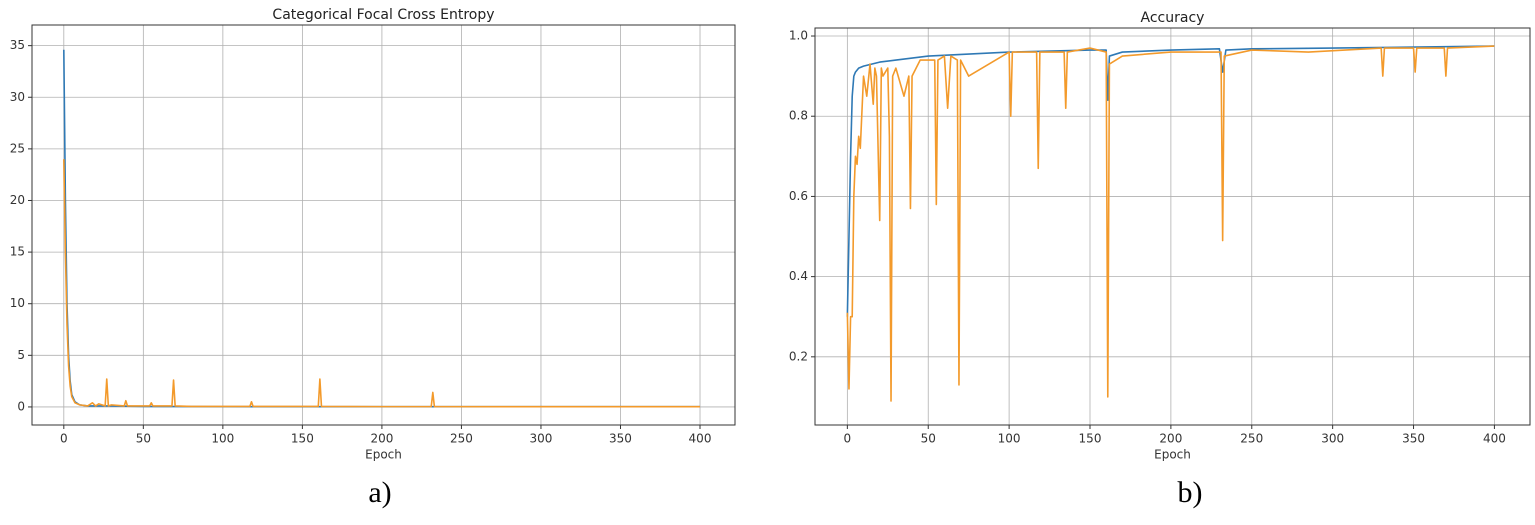 The image size is (1535, 525). I want to click on y-tick-label: 0, so click(21, 406).